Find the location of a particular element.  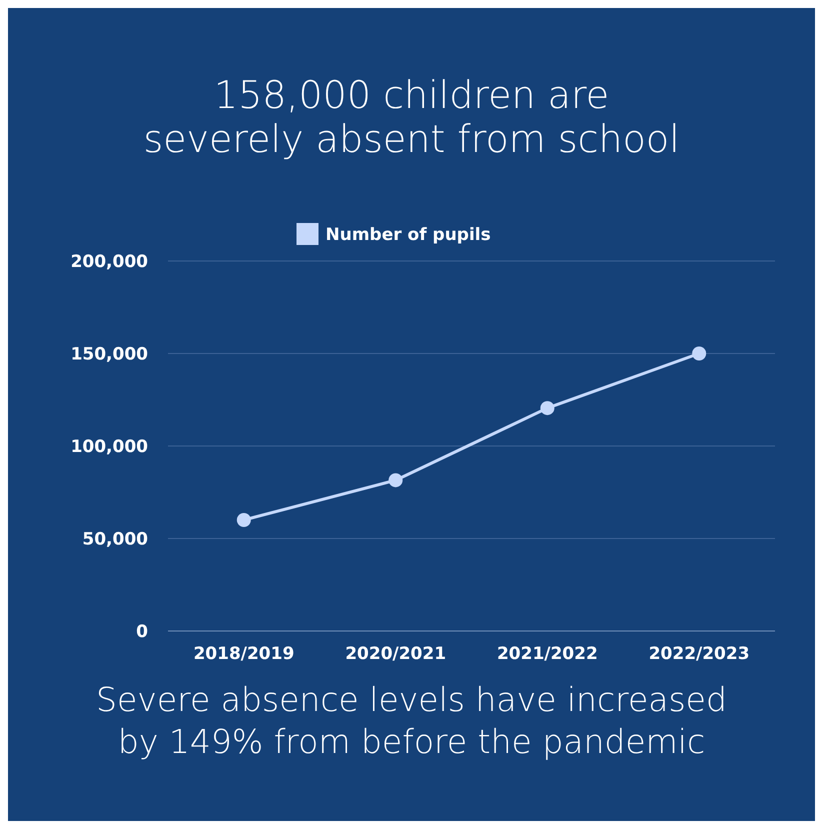

chart-title: 158,000 children are severely absent from school is located at coordinates (411, 117).